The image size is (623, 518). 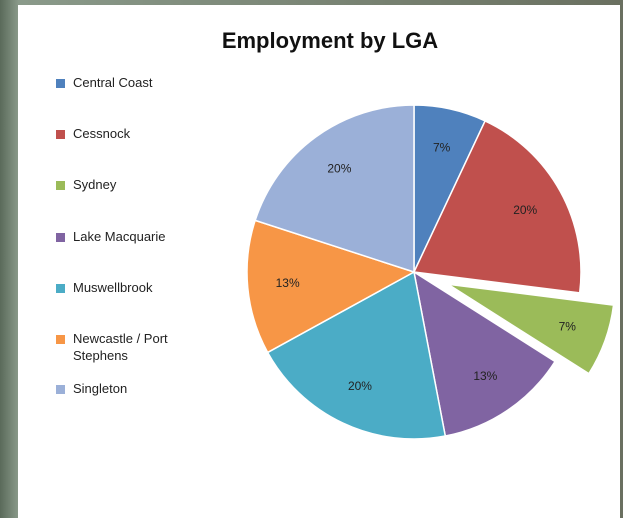 I want to click on legend-label: Sydney, so click(x=95, y=184).